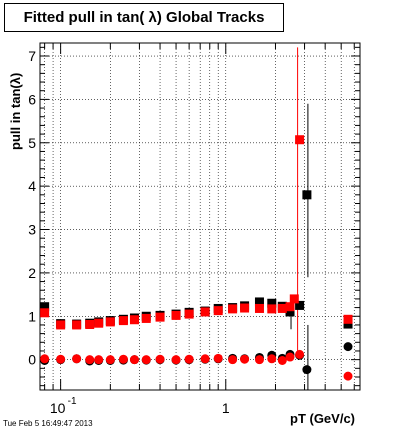  Describe the element at coordinates (15, 111) in the screenshot. I see `y-axis-label: pull in tan(λ)` at that location.